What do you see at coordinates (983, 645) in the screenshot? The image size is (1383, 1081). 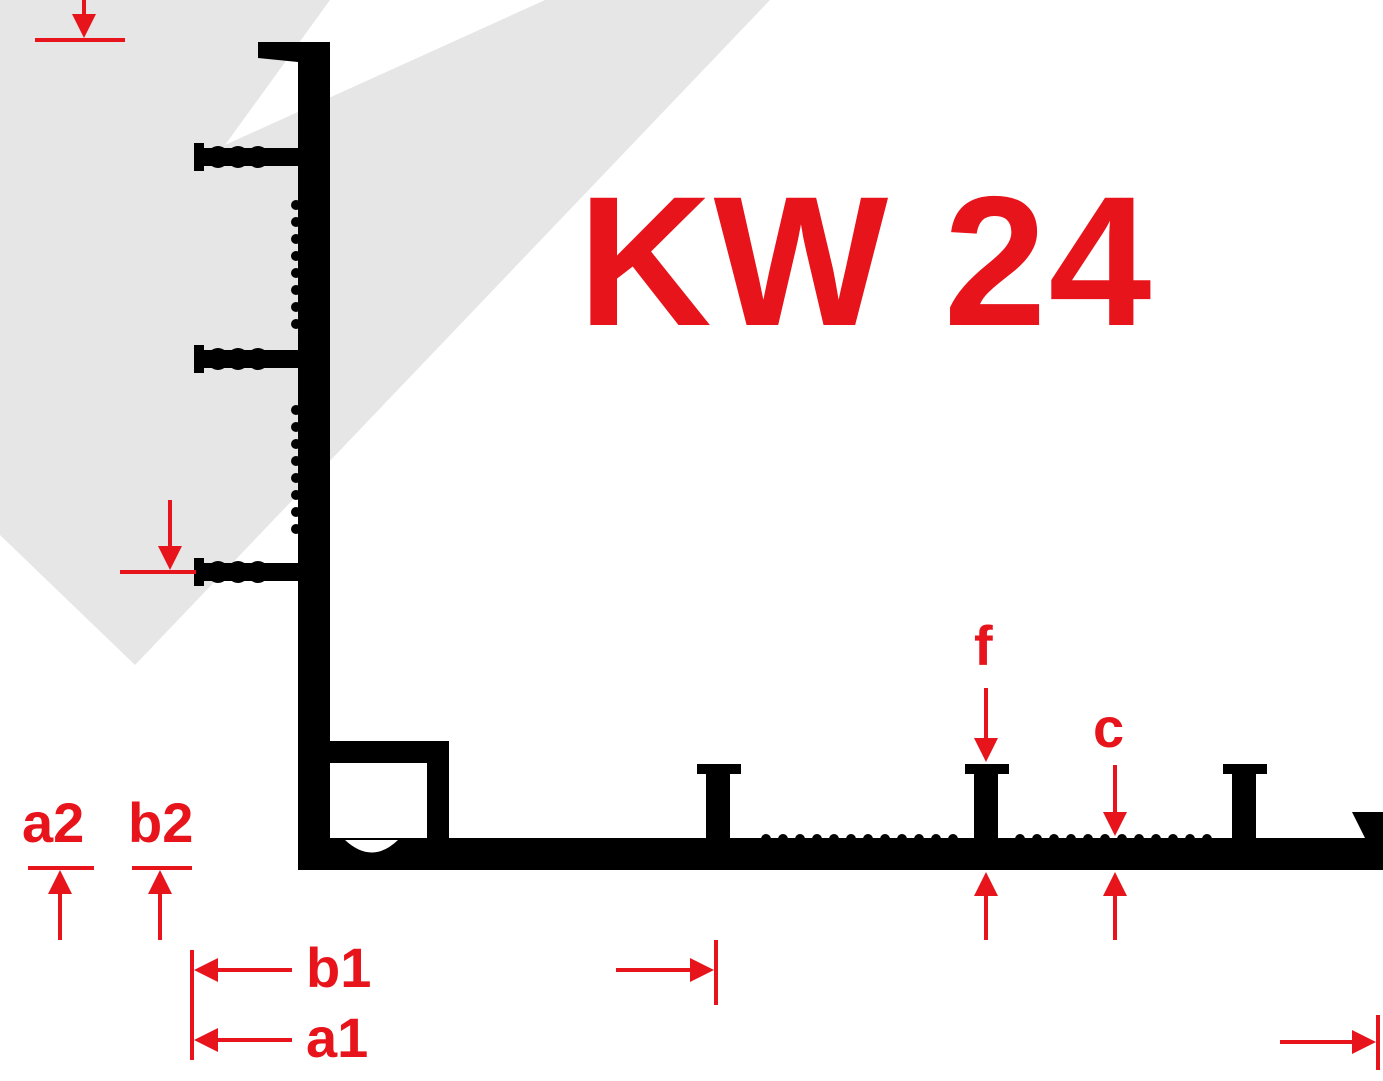 I see `dimension-label-f: f` at bounding box center [983, 645].